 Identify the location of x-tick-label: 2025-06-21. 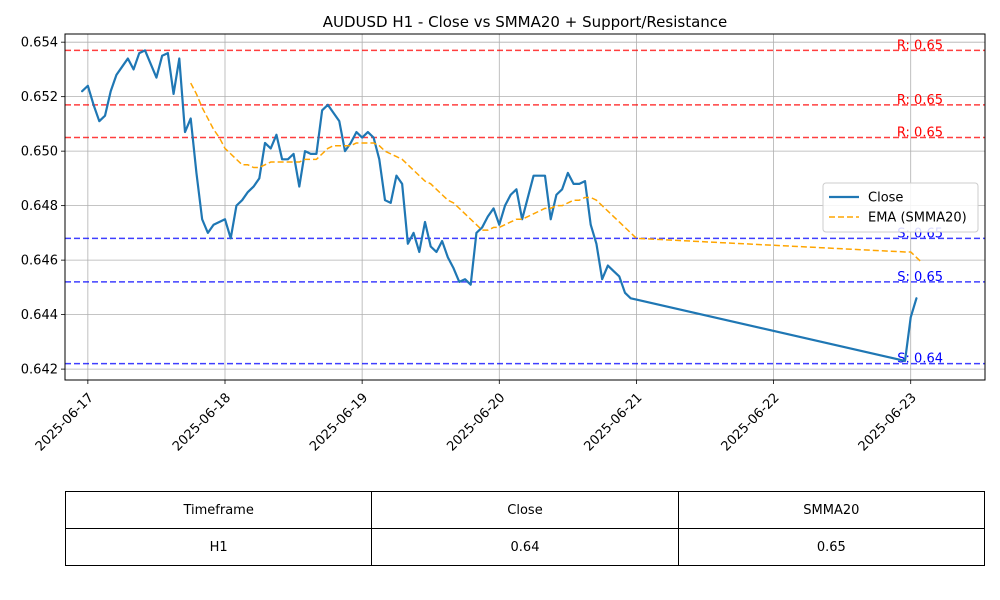
(613, 422).